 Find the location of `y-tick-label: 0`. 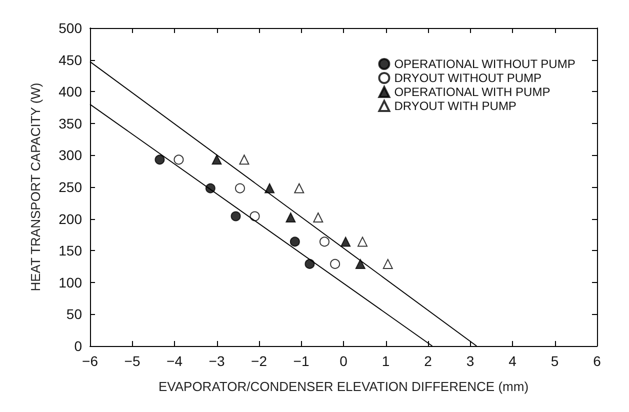

y-tick-label: 0 is located at coordinates (78, 346).